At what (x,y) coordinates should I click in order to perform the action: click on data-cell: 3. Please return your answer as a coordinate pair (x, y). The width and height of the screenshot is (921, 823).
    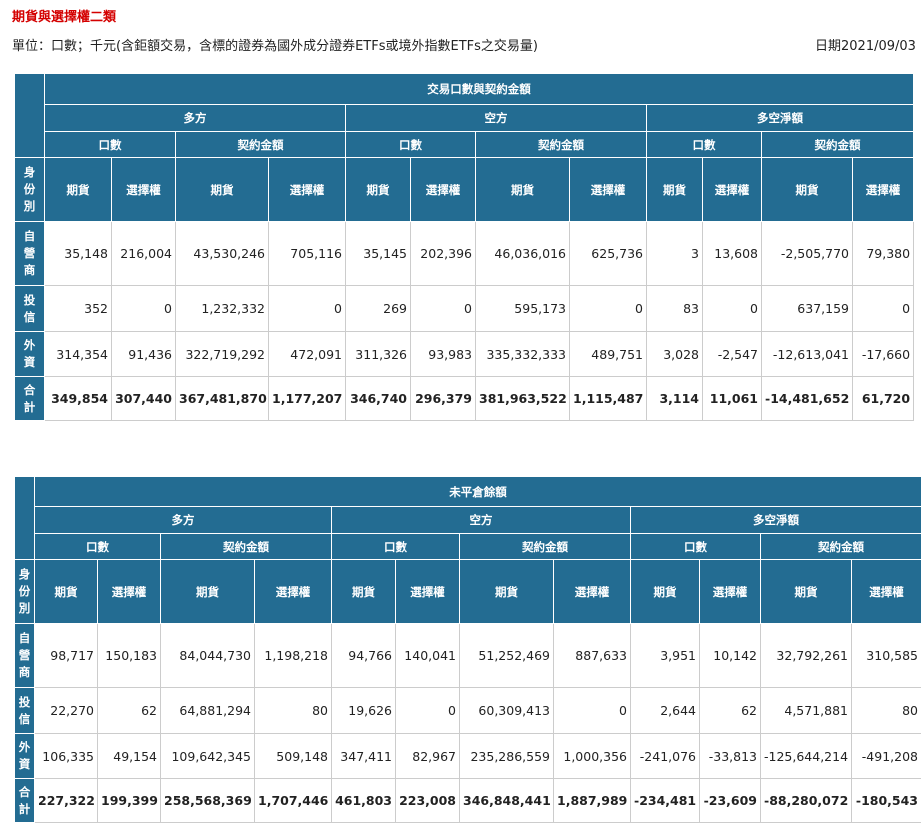
    Looking at the image, I should click on (675, 254).